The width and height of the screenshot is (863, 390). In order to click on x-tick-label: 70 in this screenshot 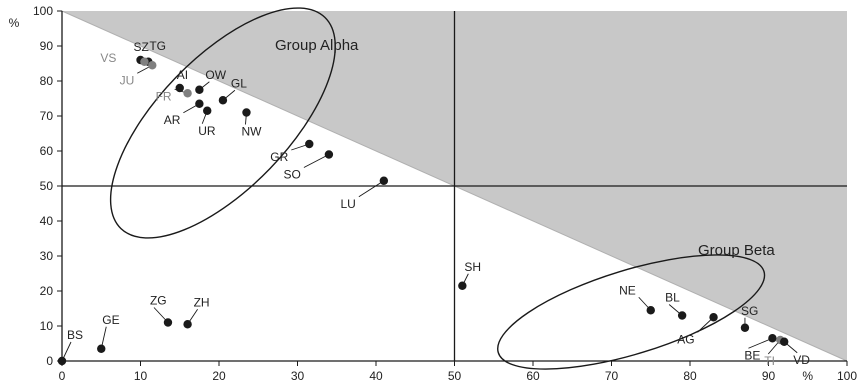, I will do `click(612, 376)`.